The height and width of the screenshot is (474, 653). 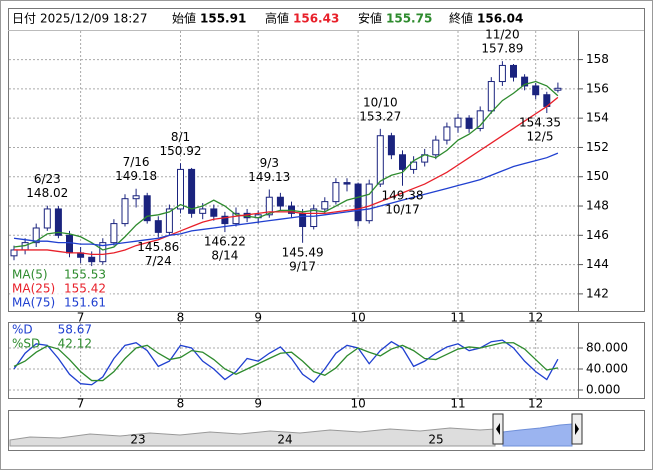 What do you see at coordinates (370, 18) in the screenshot?
I see `header-label: 安値` at bounding box center [370, 18].